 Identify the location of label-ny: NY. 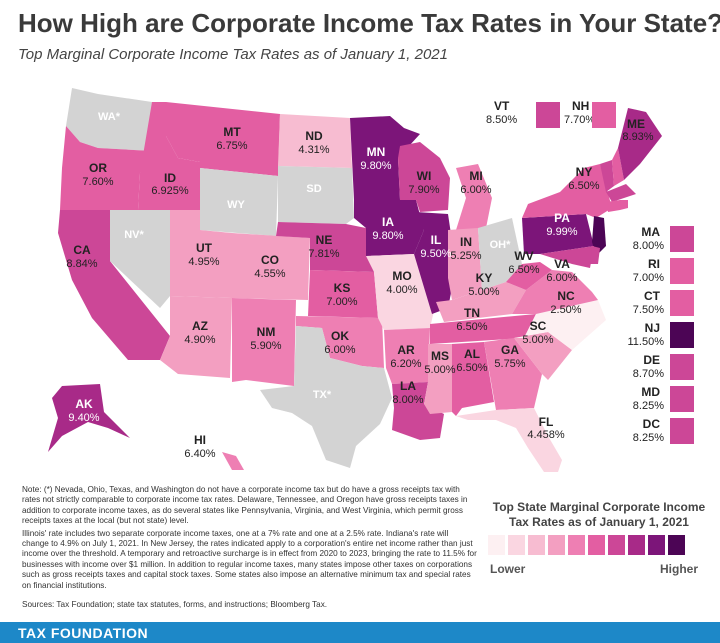
(584, 172).